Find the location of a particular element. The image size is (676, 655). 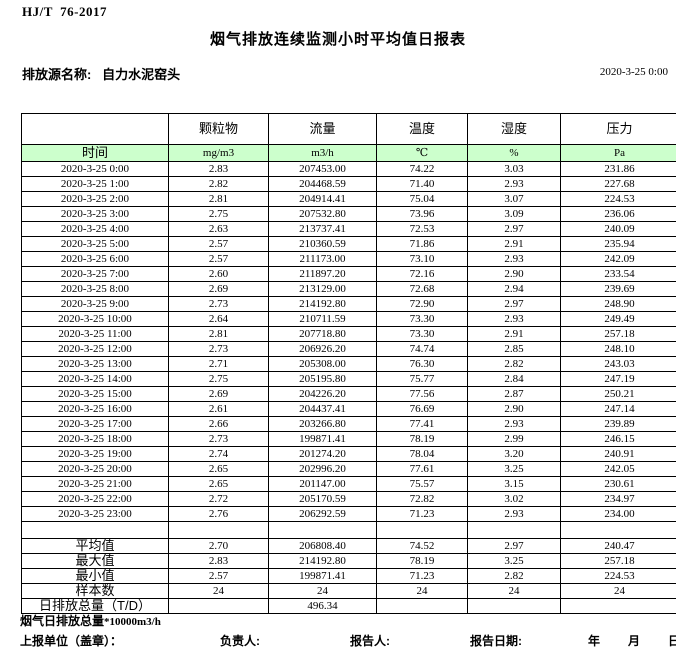

cell-time: 2020-3-25 4:00 is located at coordinates (95, 229).